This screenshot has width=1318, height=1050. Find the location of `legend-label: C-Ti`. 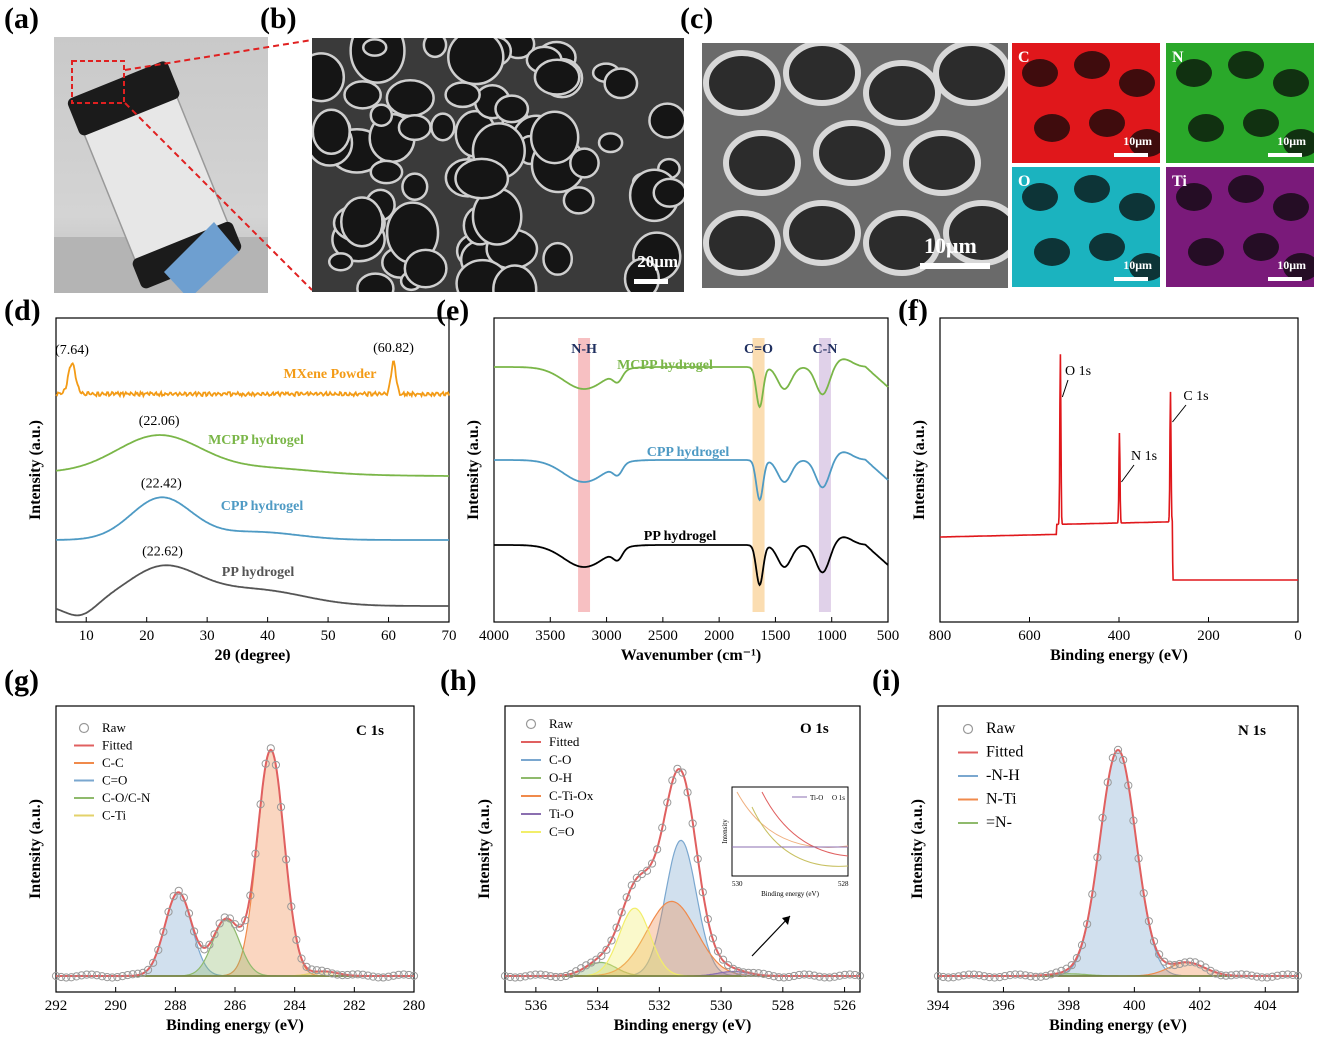

legend-label: C-Ti is located at coordinates (114, 815).